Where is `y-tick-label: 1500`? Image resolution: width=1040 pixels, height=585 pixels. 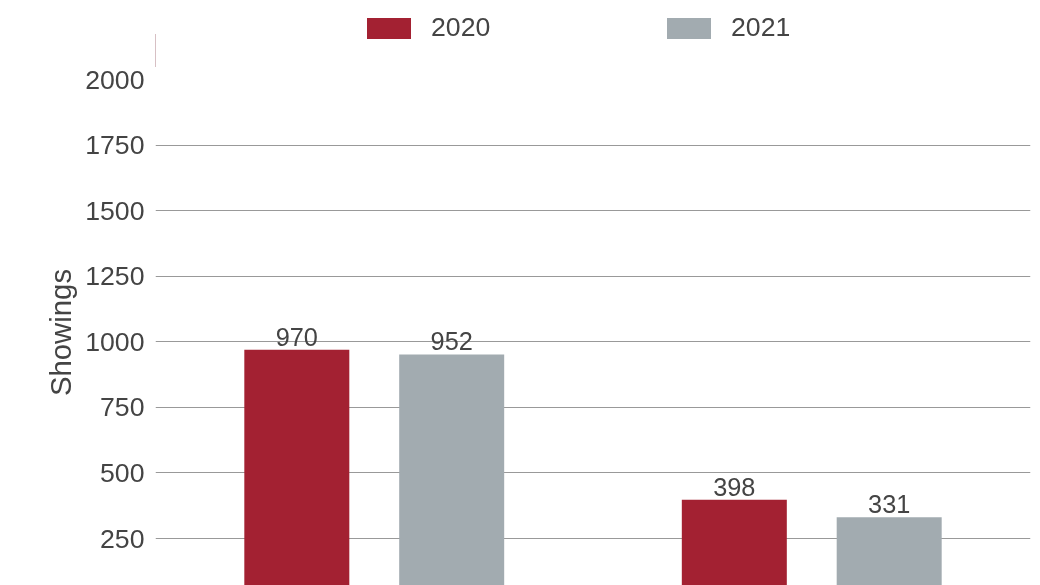 y-tick-label: 1500 is located at coordinates (115, 210).